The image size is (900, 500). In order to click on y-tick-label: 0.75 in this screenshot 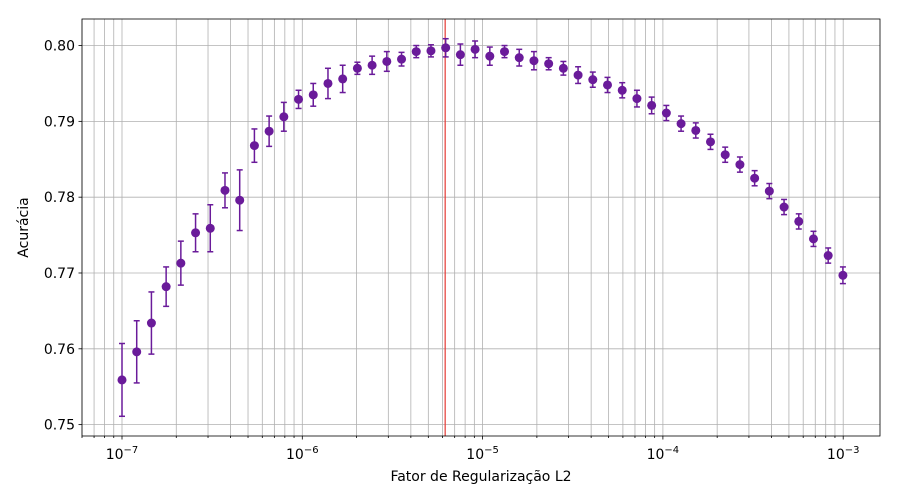, I will do `click(59, 426)`.